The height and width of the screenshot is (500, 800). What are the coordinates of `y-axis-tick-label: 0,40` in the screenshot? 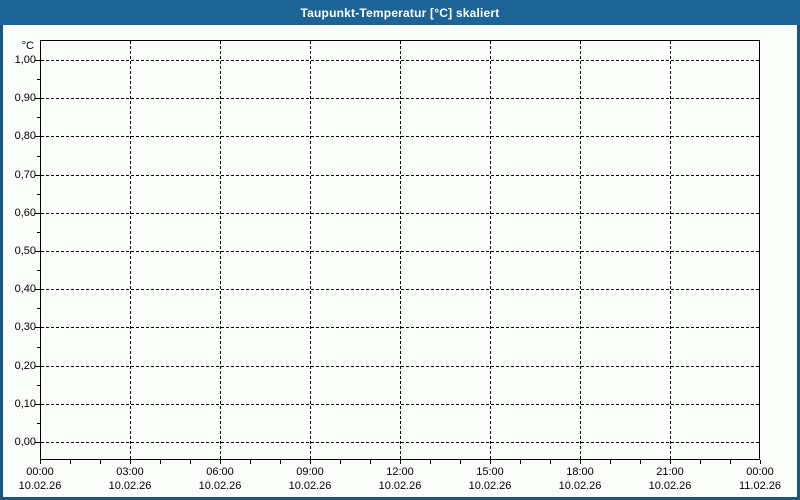 It's located at (25, 289).